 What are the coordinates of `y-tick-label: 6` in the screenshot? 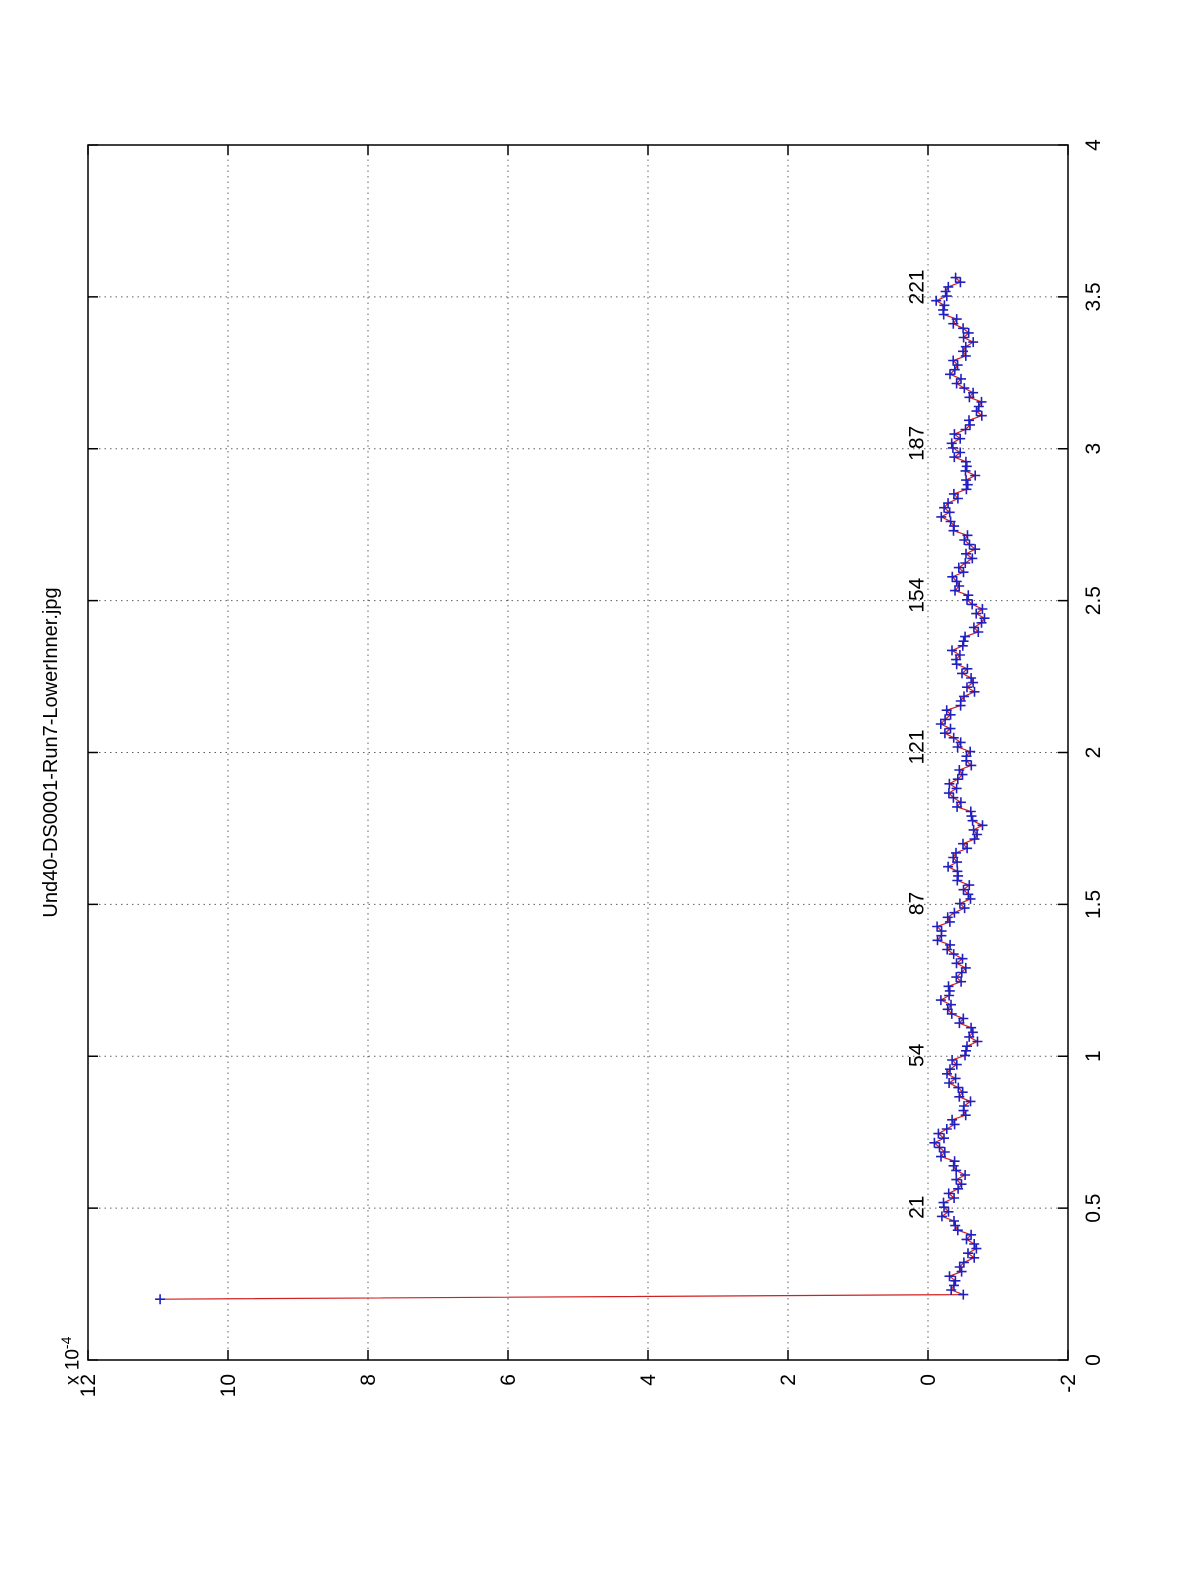 It's located at (508, 1380).